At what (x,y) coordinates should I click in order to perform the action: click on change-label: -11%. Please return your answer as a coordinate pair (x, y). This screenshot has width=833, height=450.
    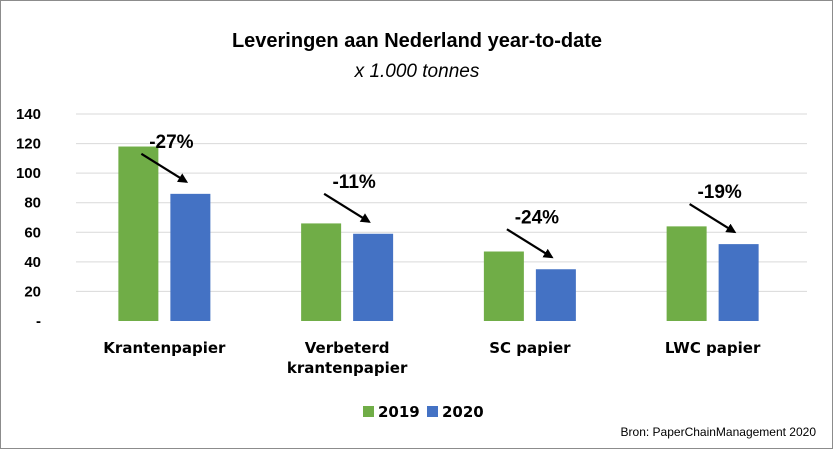
    Looking at the image, I should click on (353, 182).